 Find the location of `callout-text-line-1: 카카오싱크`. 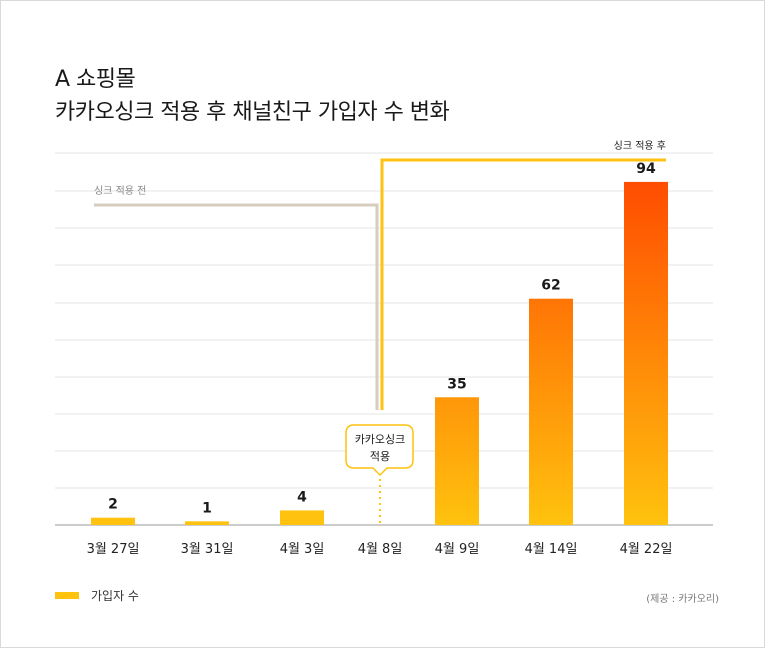

callout-text-line-1: 카카오싱크 is located at coordinates (380, 439).